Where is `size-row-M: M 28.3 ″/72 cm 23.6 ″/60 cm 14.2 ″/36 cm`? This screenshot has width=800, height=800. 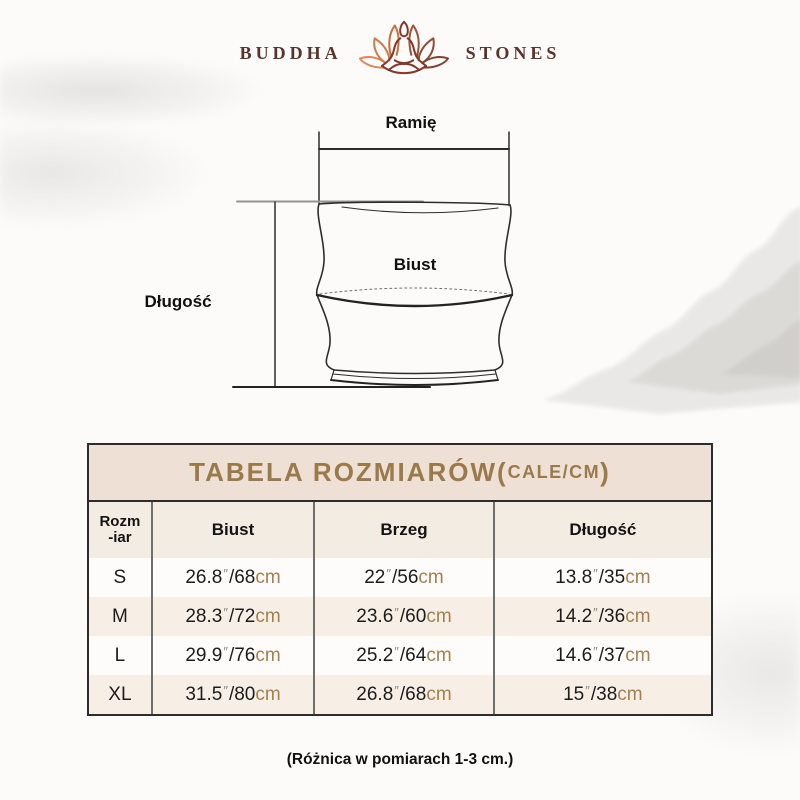 size-row-M: M 28.3 ″/72 cm 23.6 ″/60 cm 14.2 ″/36 cm is located at coordinates (400, 616).